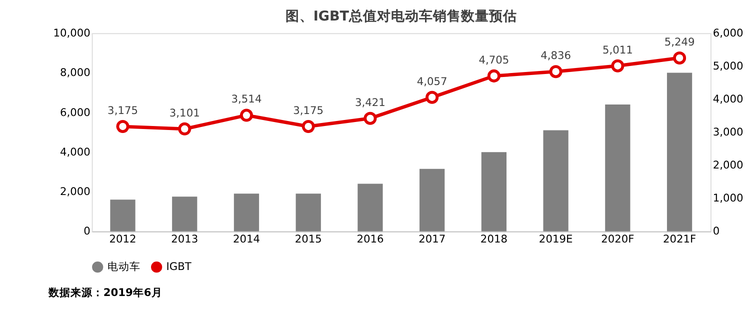  I want to click on y-tick-label: 0, so click(87, 231).